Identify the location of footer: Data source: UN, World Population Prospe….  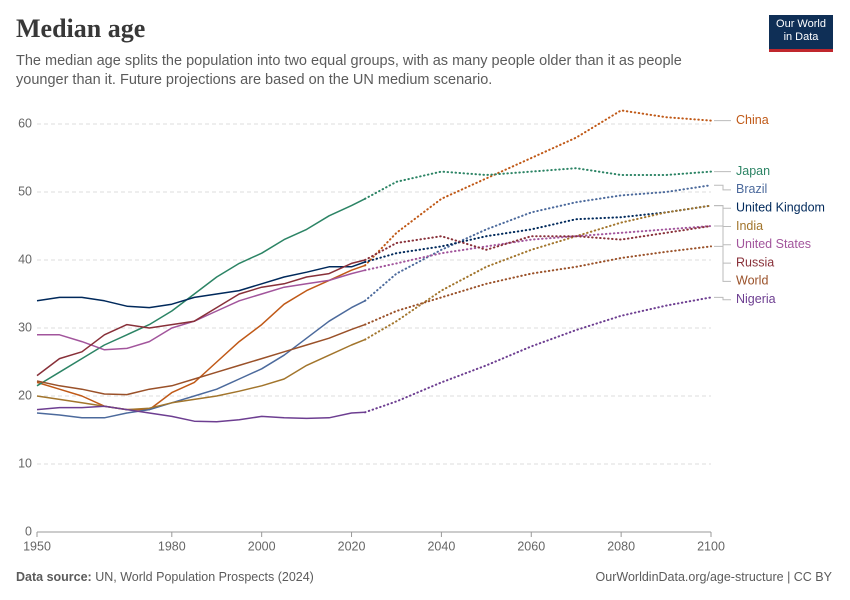
(165, 577).